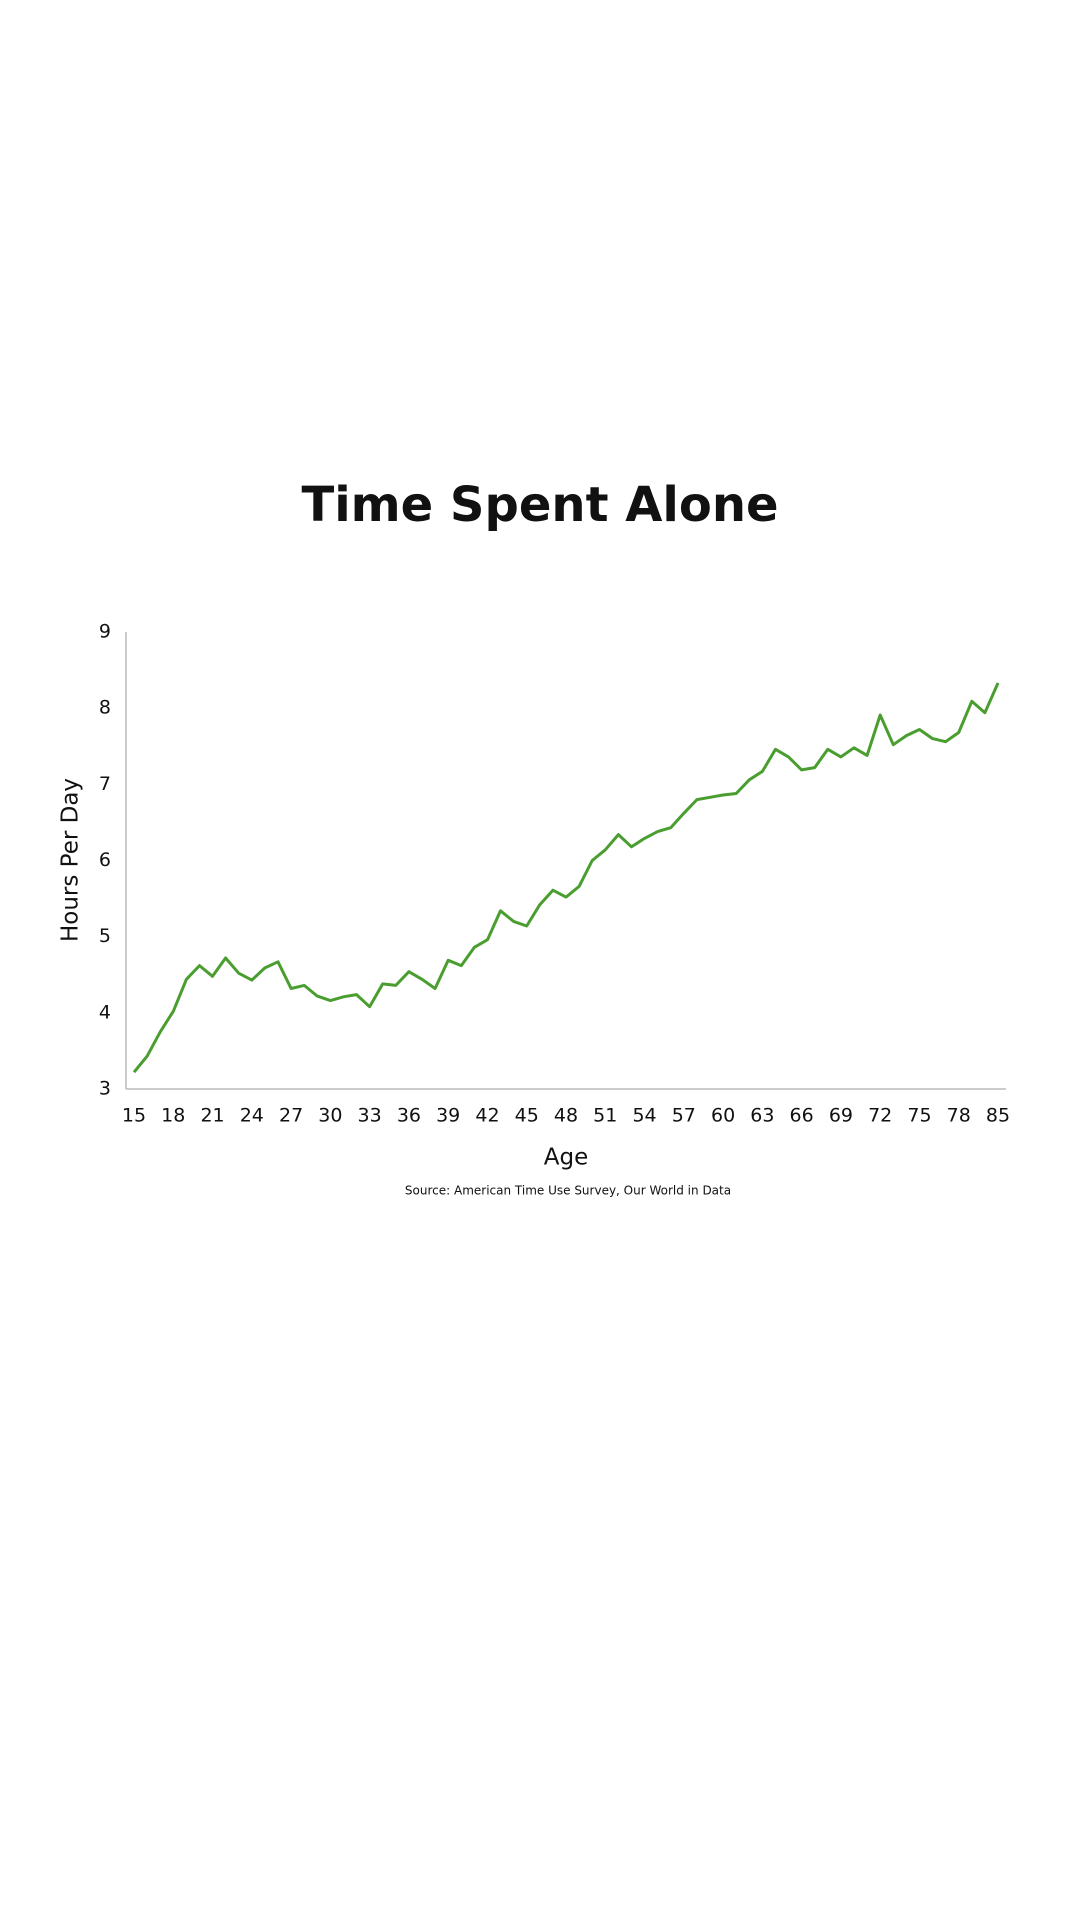 The height and width of the screenshot is (1920, 1080). Describe the element at coordinates (802, 1116) in the screenshot. I see `x-tick-label: 66` at that location.